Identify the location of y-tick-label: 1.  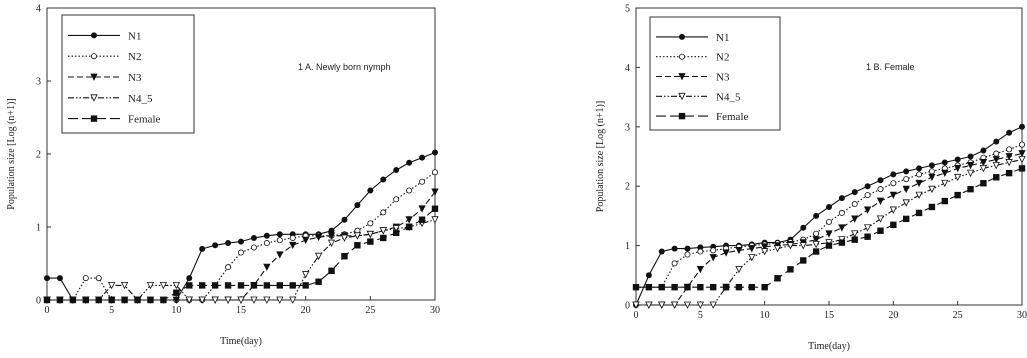
(627, 246).